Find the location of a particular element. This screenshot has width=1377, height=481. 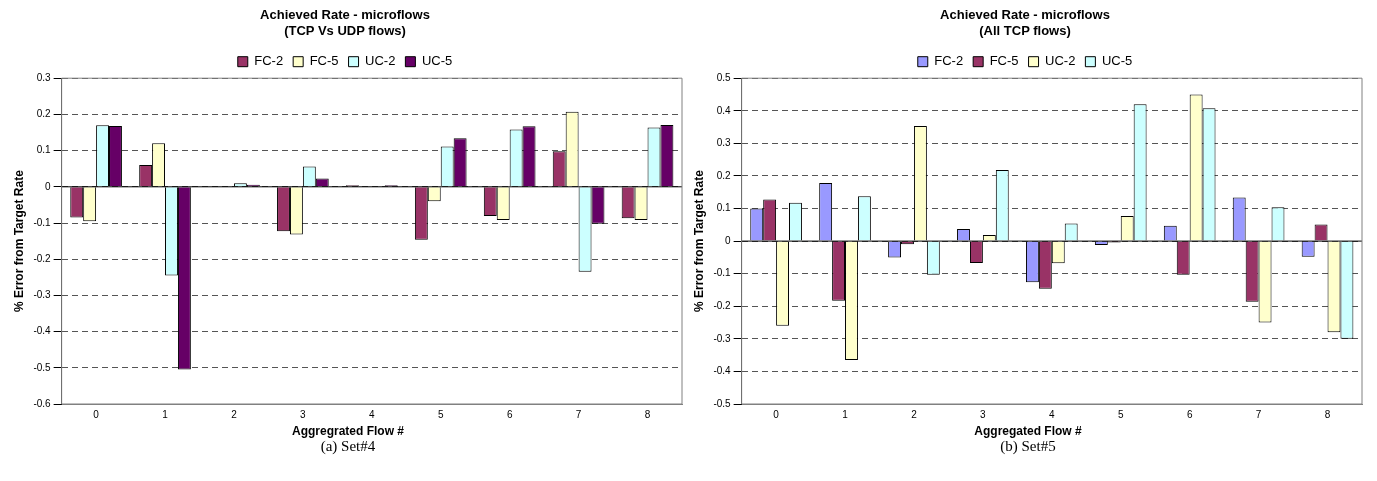

text: (b) Set#5 is located at coordinates (1028, 446).